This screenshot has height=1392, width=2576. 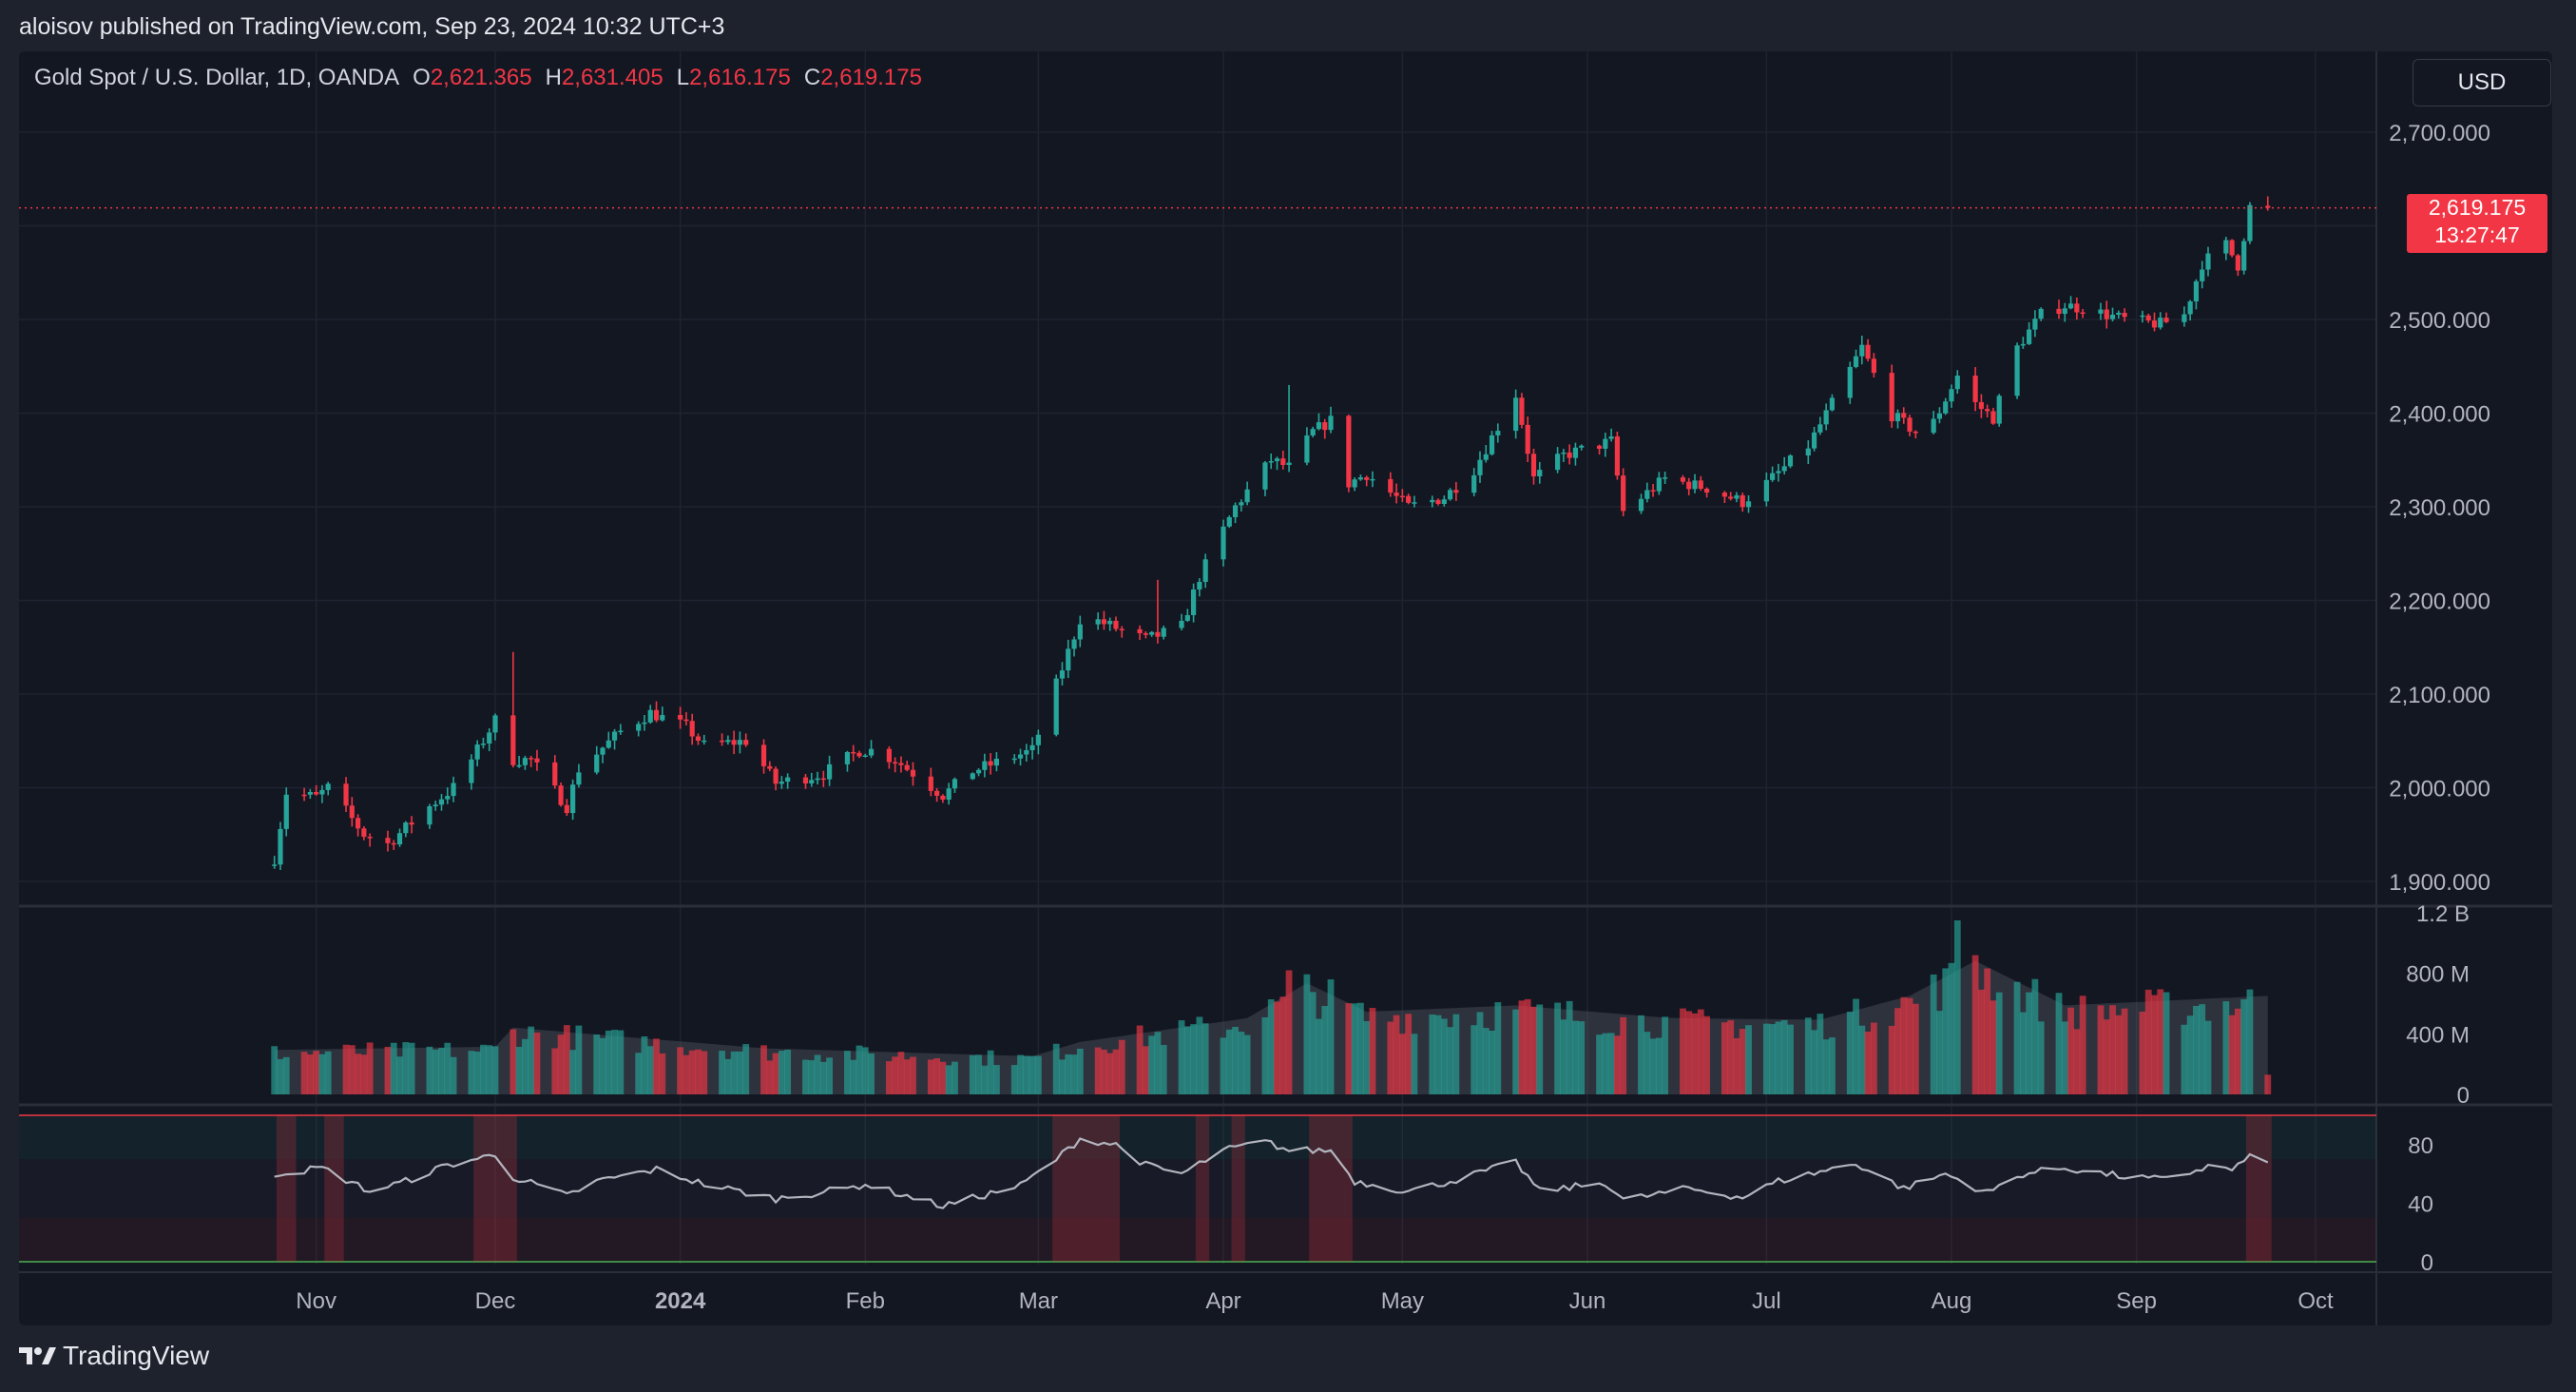 I want to click on volume-tick-label: 1.2 B, so click(x=2443, y=914).